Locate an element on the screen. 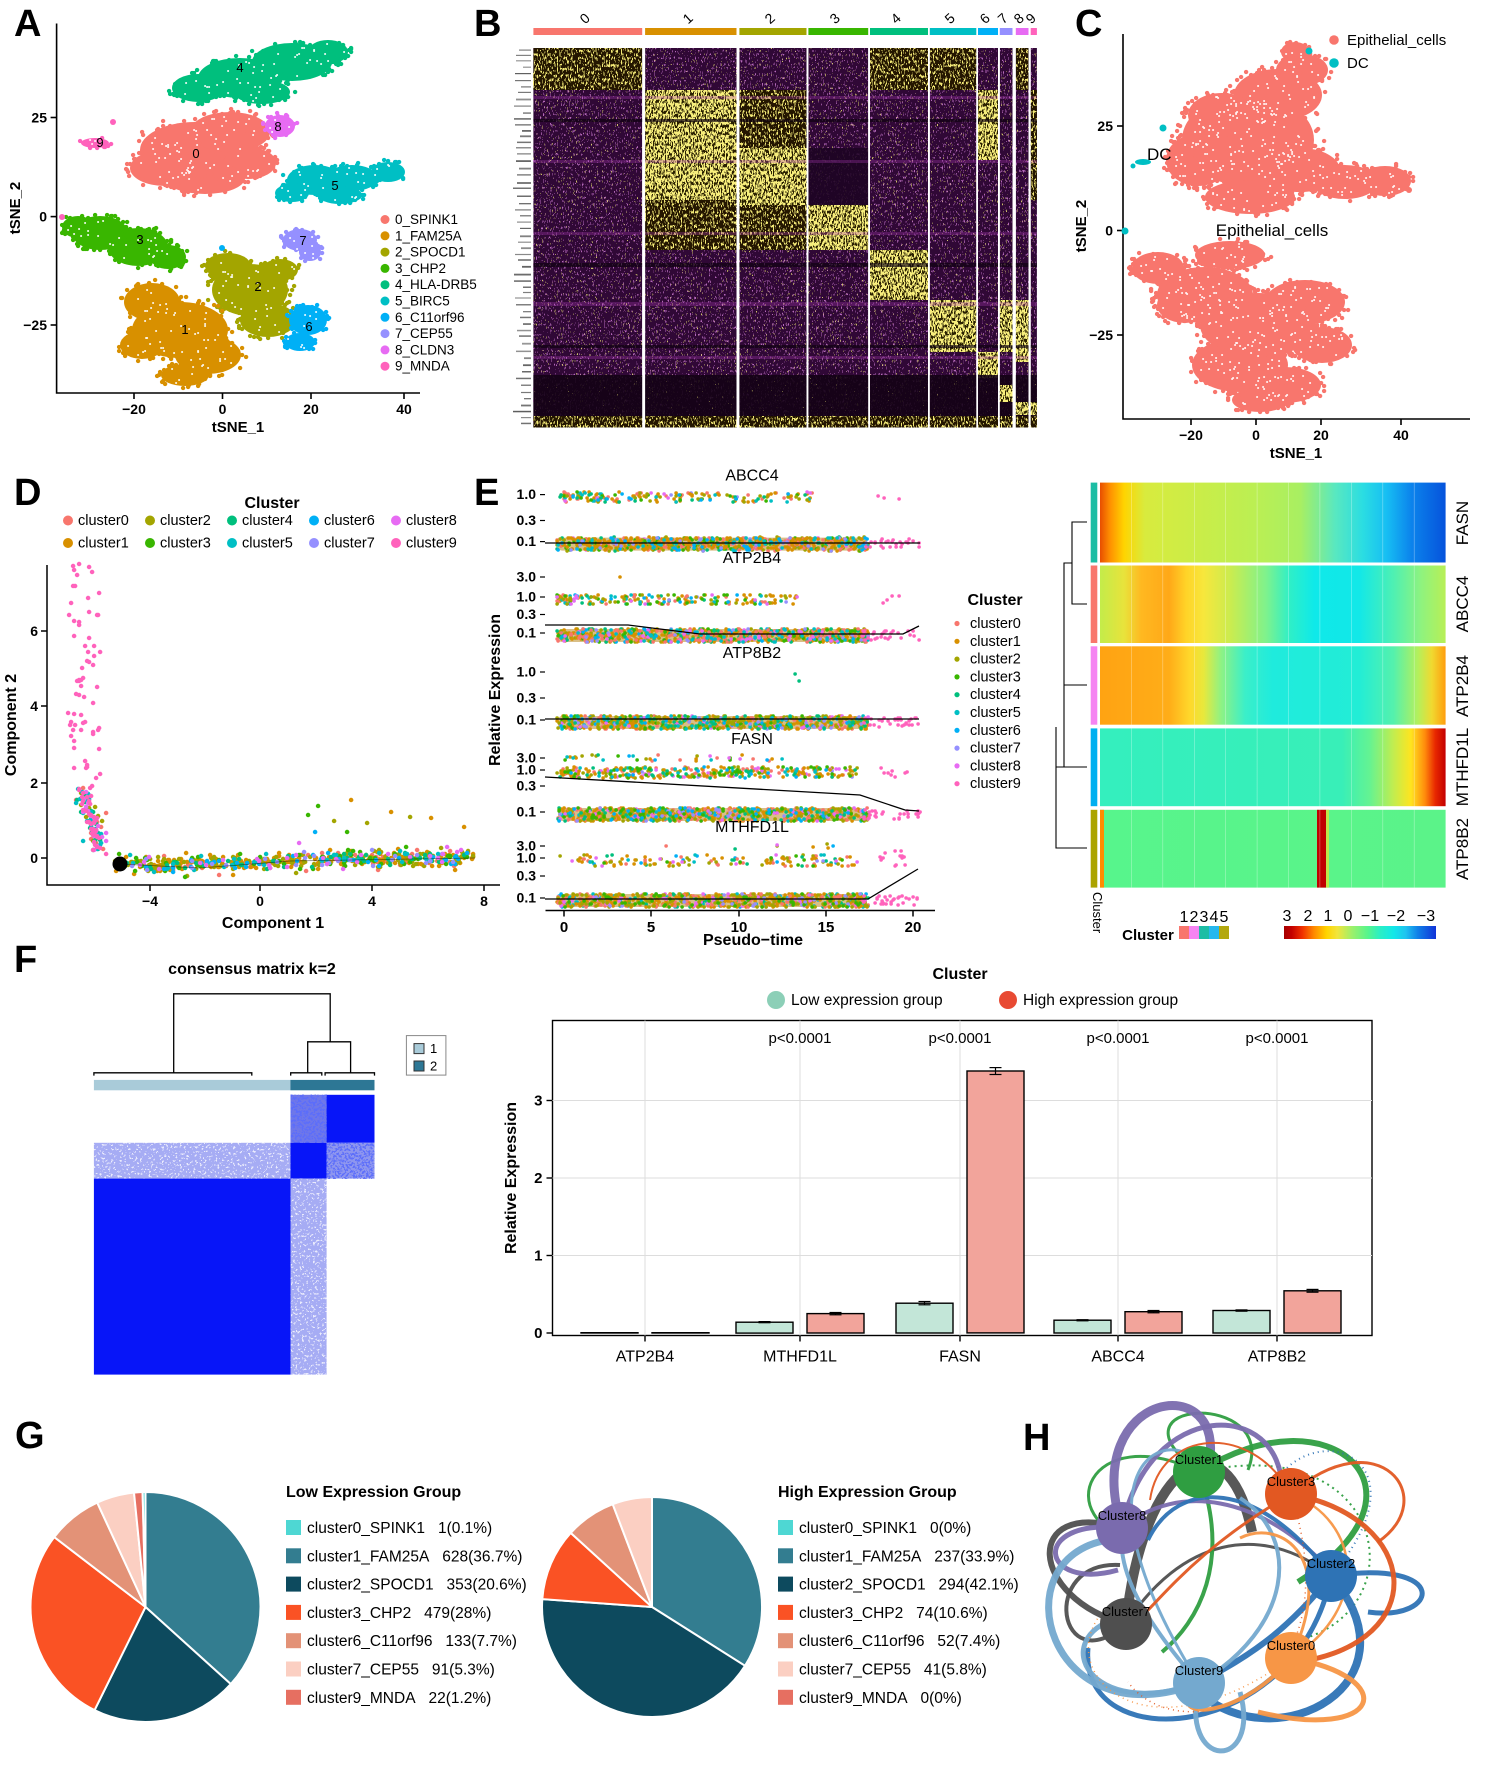 The width and height of the screenshot is (1489, 1765). svg-text: Component 2 is located at coordinates (11, 725).